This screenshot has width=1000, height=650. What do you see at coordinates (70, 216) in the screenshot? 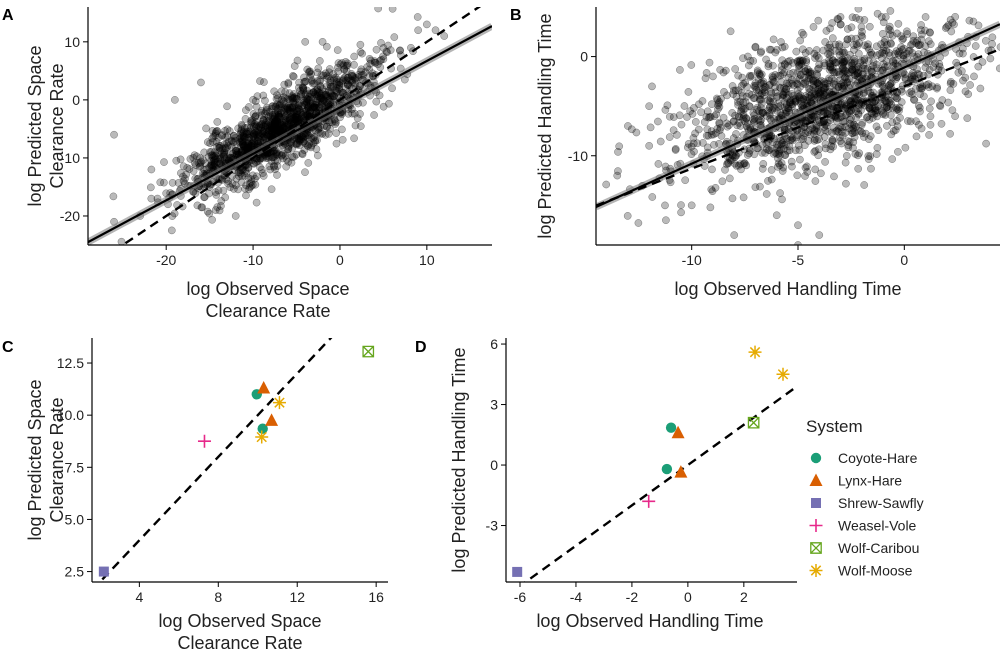
I see `y-tick-label: -20` at bounding box center [70, 216].